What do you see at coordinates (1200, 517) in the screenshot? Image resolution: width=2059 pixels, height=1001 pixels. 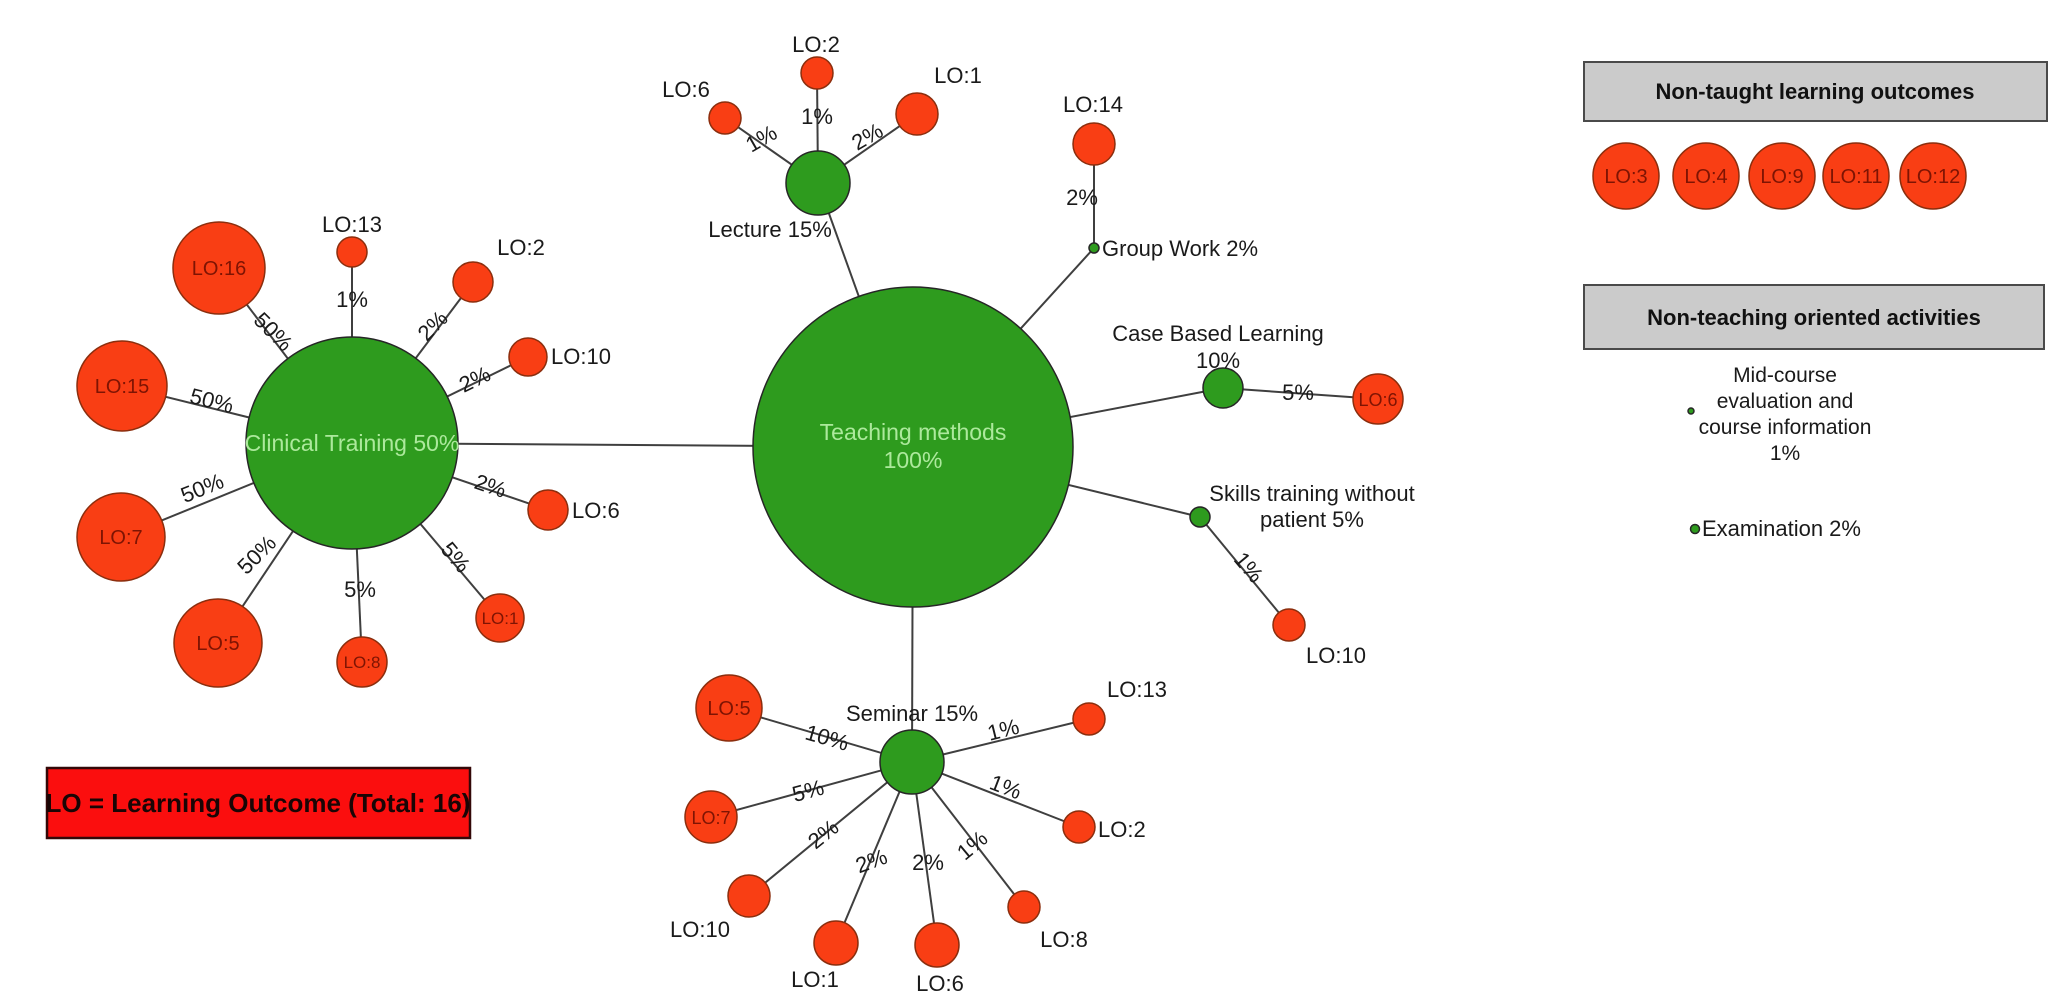 I see `node-skills-circle` at bounding box center [1200, 517].